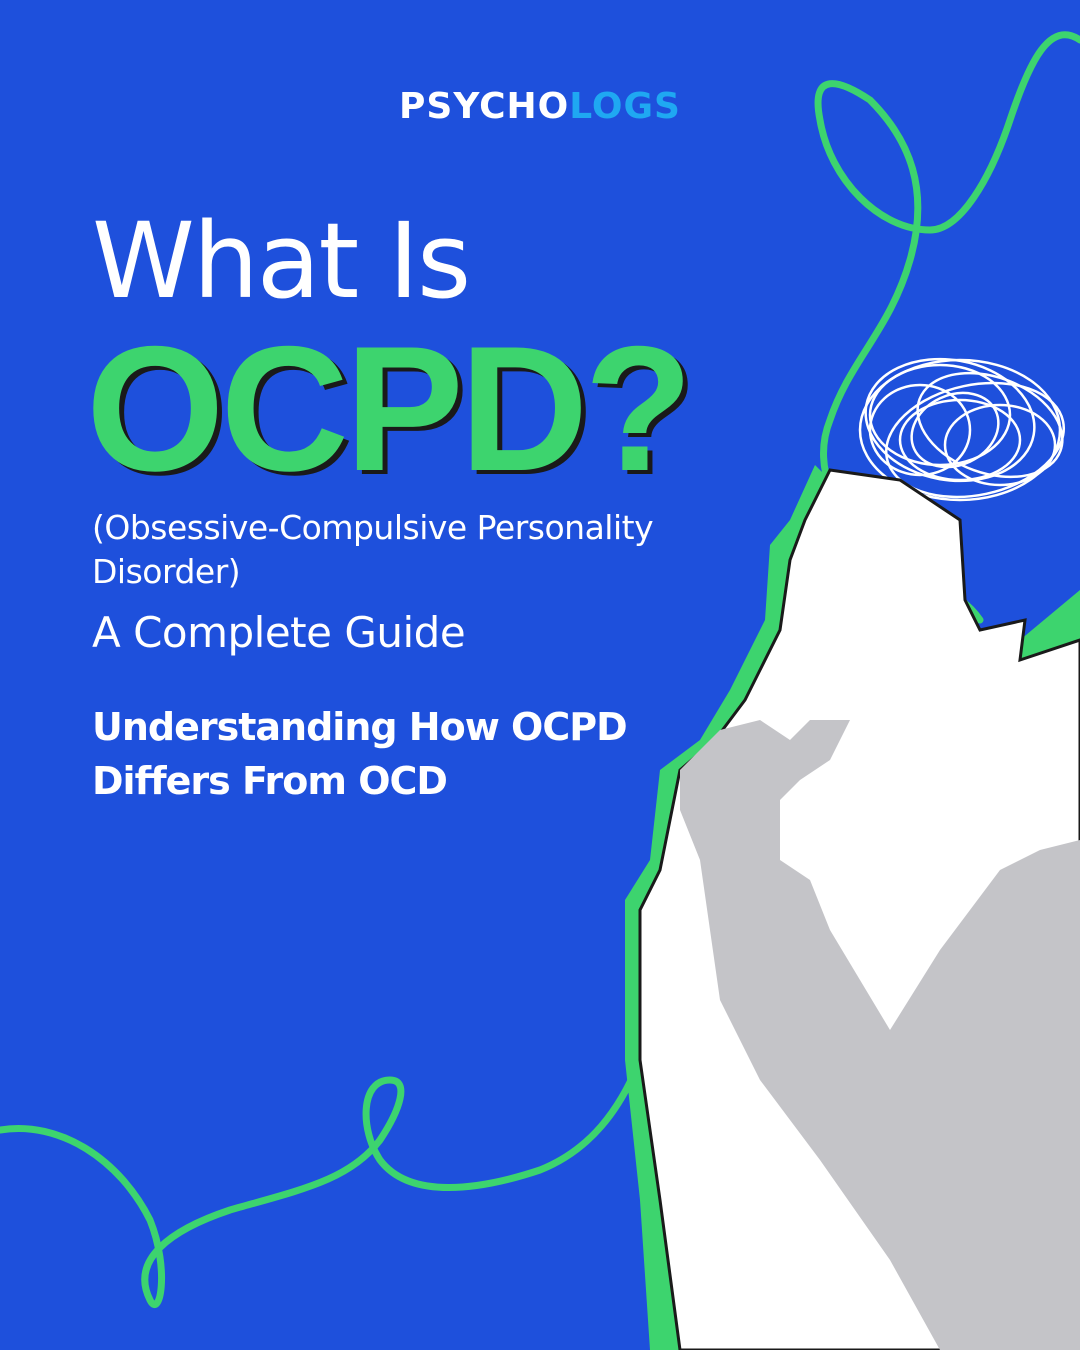  What do you see at coordinates (962, 429) in the screenshot?
I see `tangled-thought-icon` at bounding box center [962, 429].